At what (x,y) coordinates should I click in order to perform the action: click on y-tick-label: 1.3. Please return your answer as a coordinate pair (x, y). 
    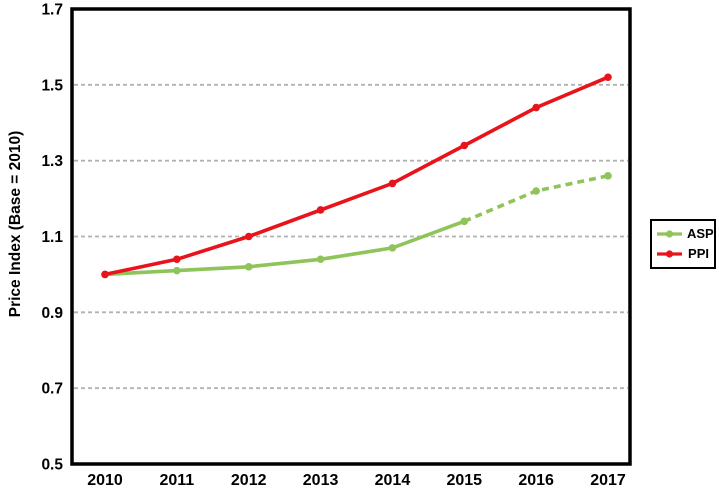
    Looking at the image, I should click on (52, 161).